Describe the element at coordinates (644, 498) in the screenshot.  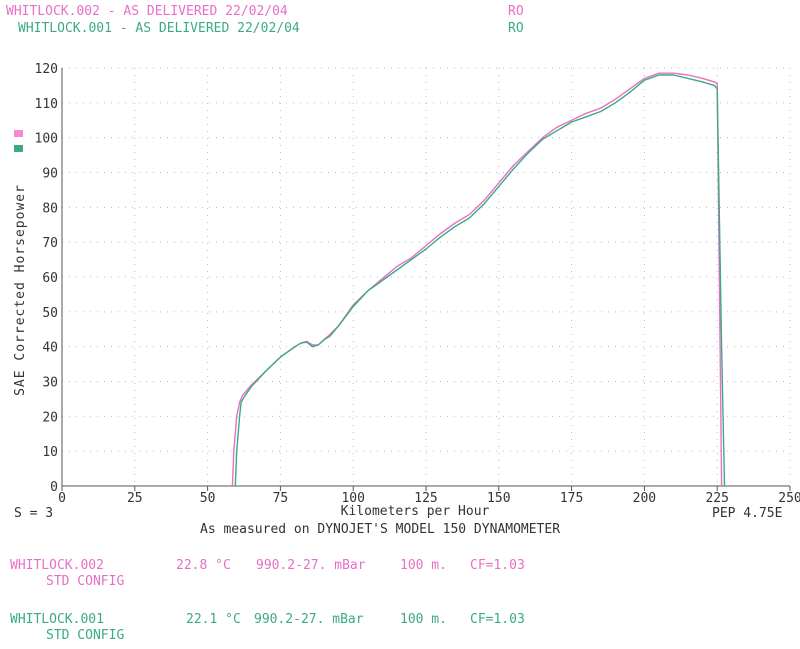
I see `x-tick-label: 200` at that location.